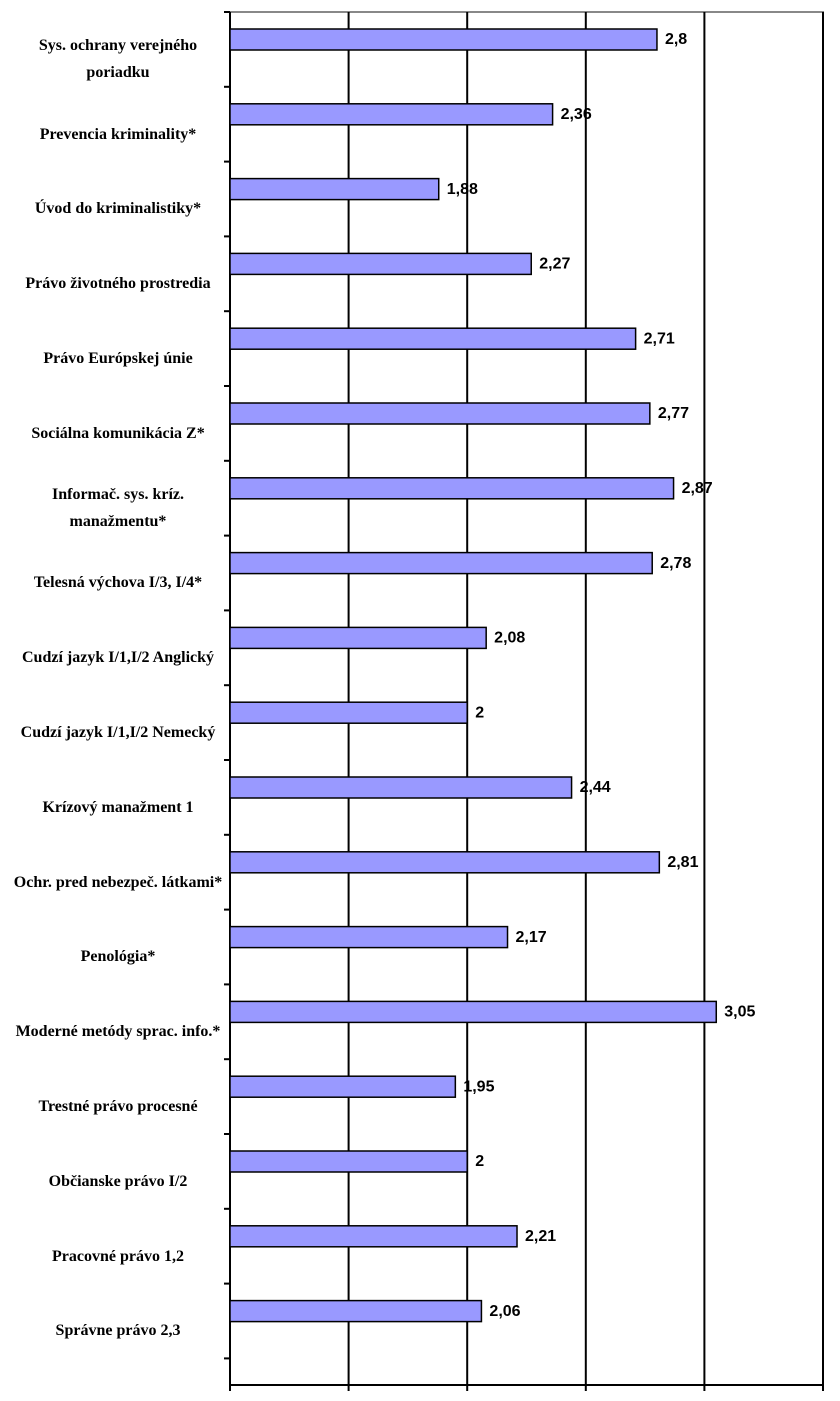 The image size is (840, 1401). Describe the element at coordinates (462, 189) in the screenshot. I see `value-label: 1,88` at that location.